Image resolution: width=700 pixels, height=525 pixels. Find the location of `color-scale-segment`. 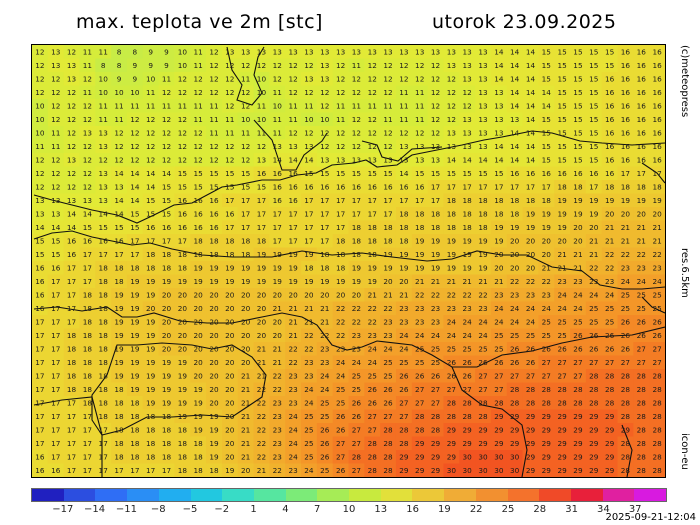

color-scale-segment is located at coordinates (301, 495).